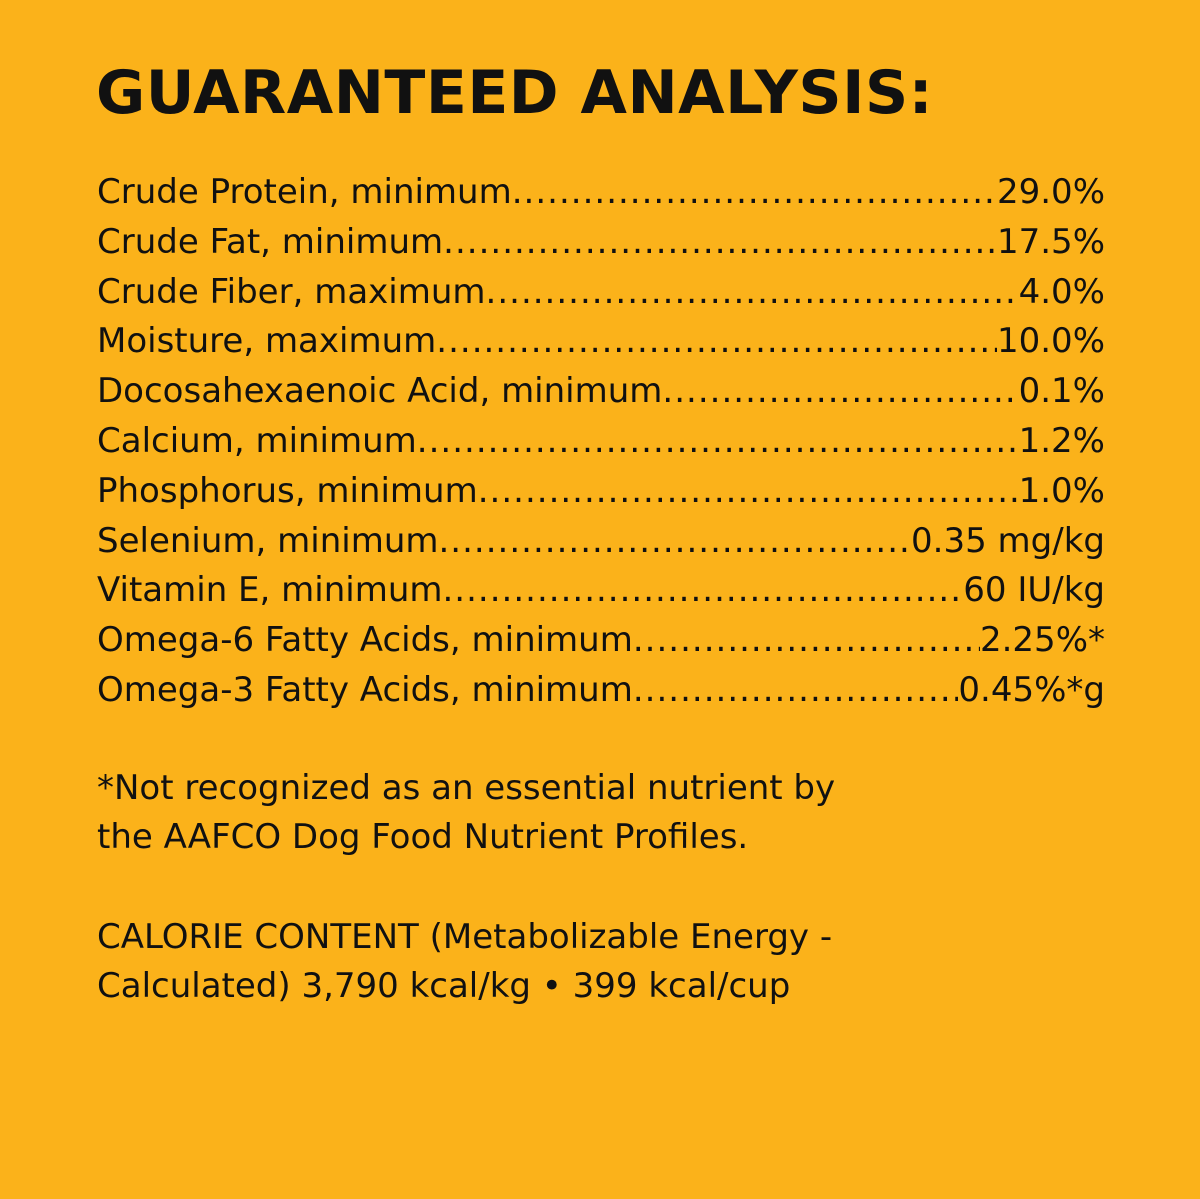 Image resolution: width=1200 pixels, height=1199 pixels. I want to click on nutrient-value: 17.5%, so click(1050, 241).